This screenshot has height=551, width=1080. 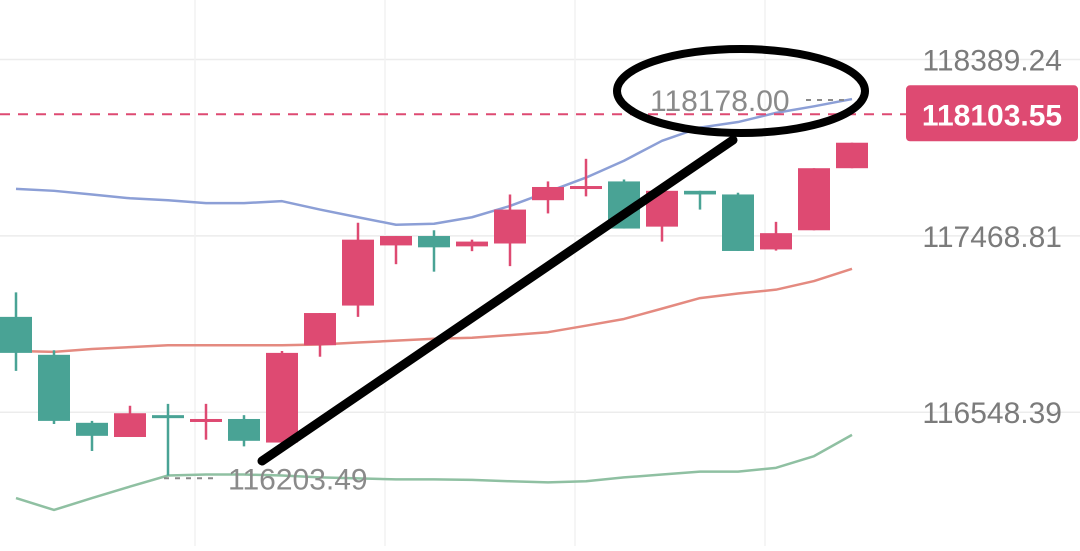 I want to click on current-price-label: 118103.55, so click(x=992, y=115).